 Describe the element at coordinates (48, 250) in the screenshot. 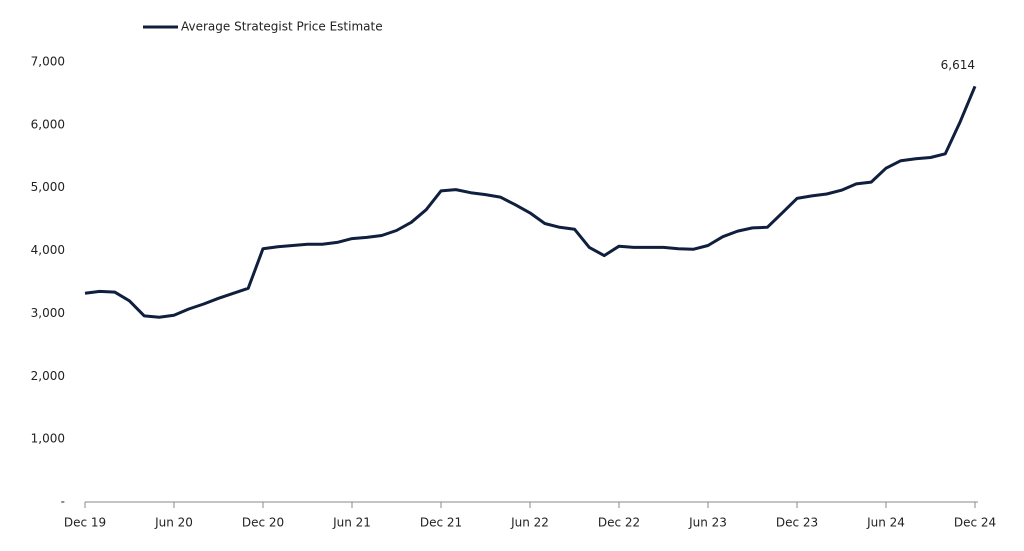

I see `y-tick-label: 4,000` at that location.